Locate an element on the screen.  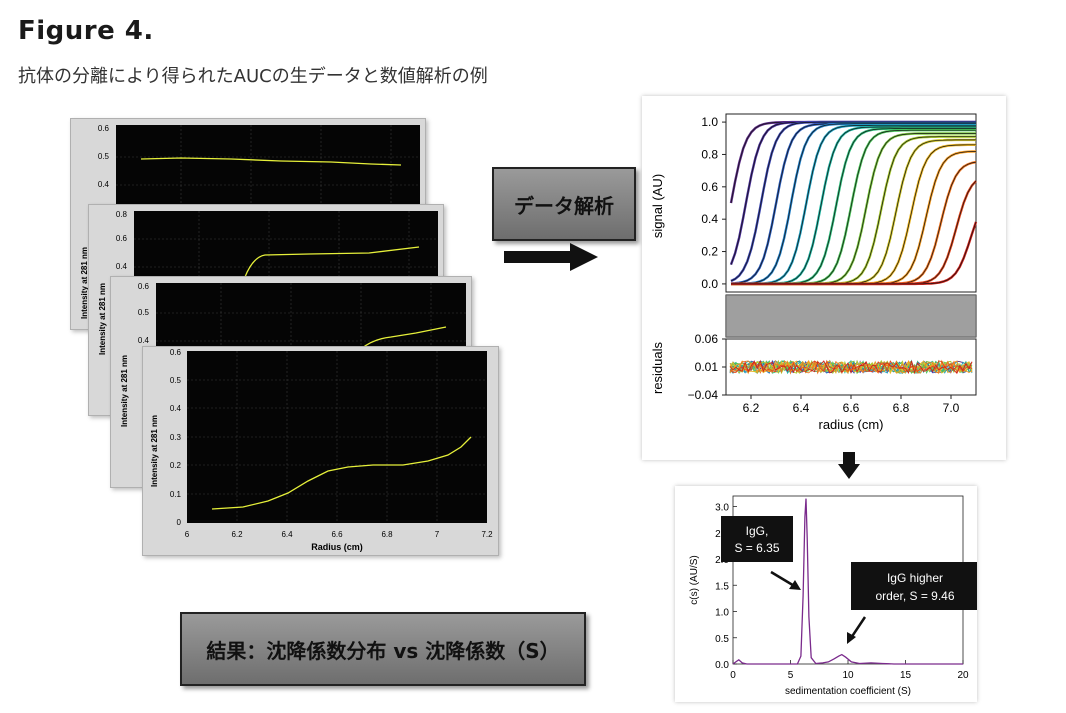
fit-x-label: radius (cm) is located at coordinates (850, 424).